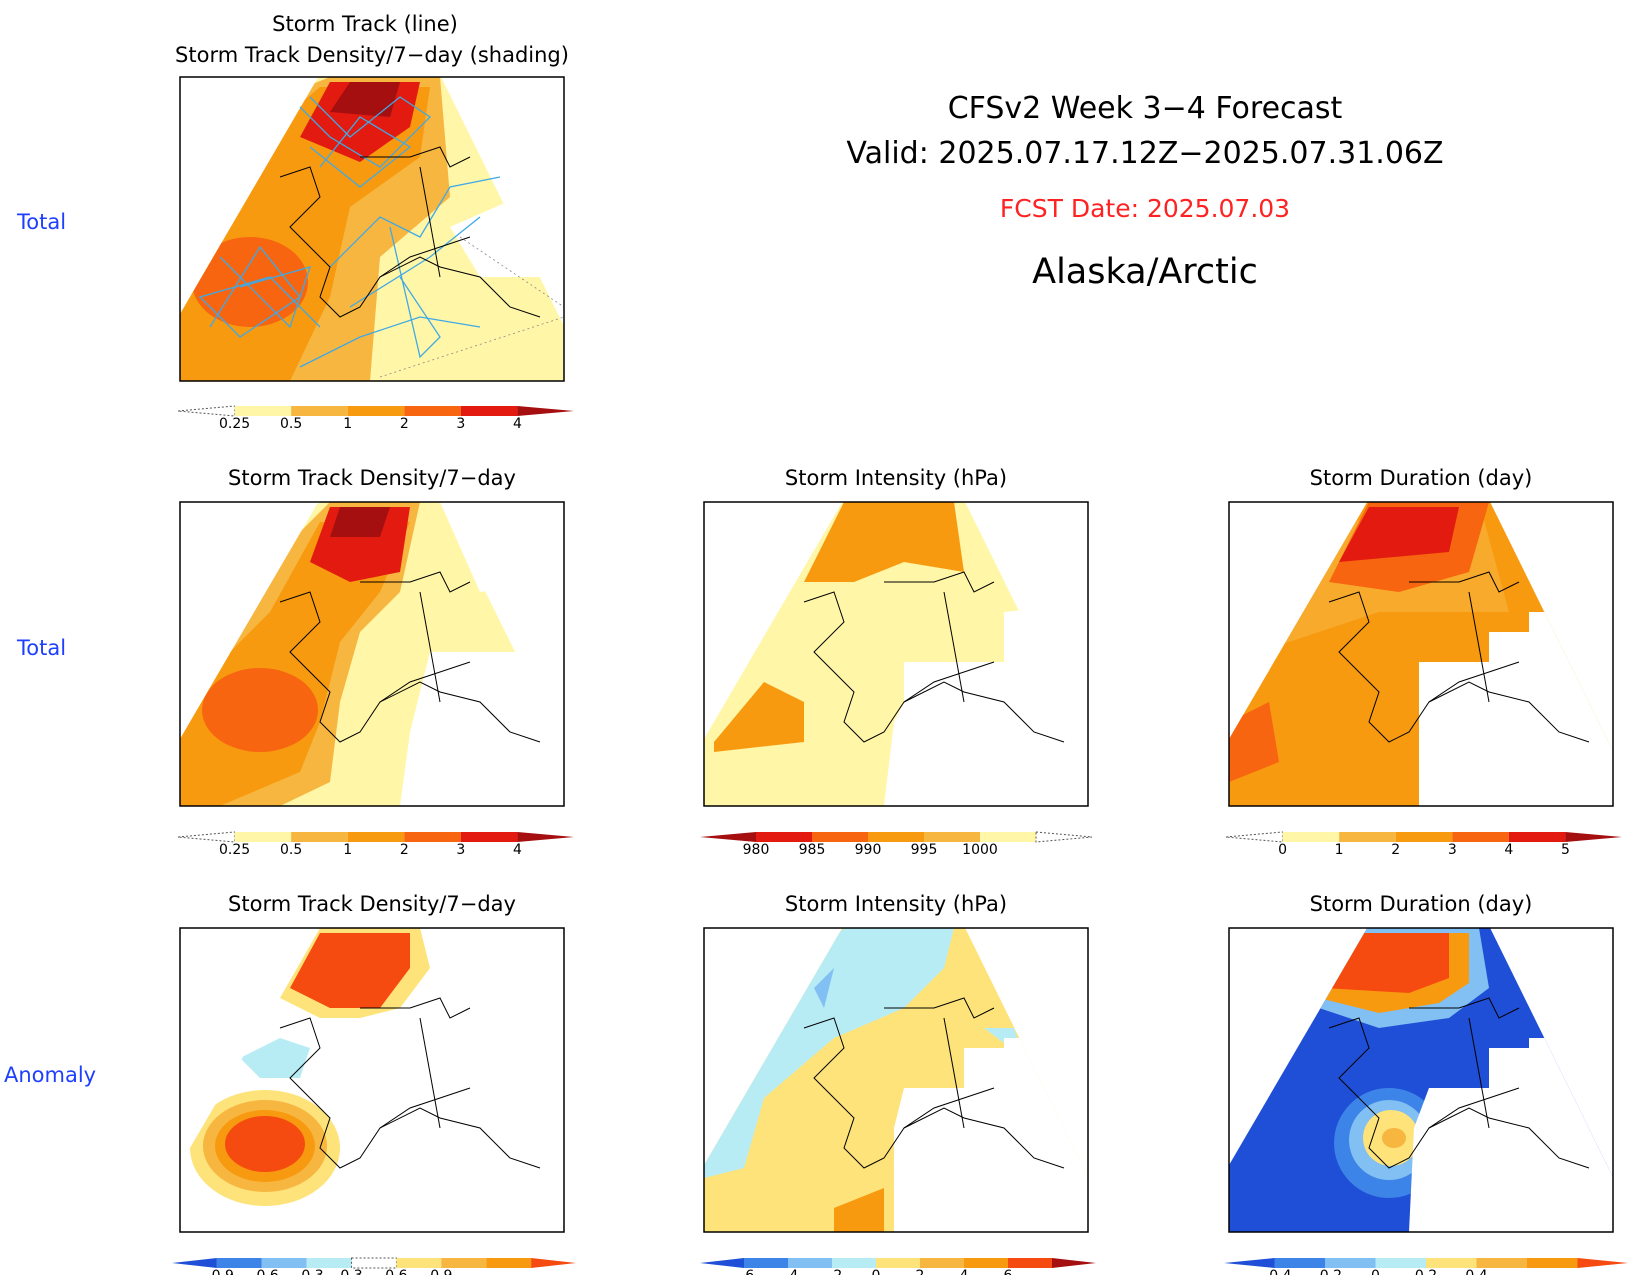 The width and height of the screenshot is (1650, 1279). Describe the element at coordinates (1421, 1080) in the screenshot. I see `map-duration-anom` at that location.